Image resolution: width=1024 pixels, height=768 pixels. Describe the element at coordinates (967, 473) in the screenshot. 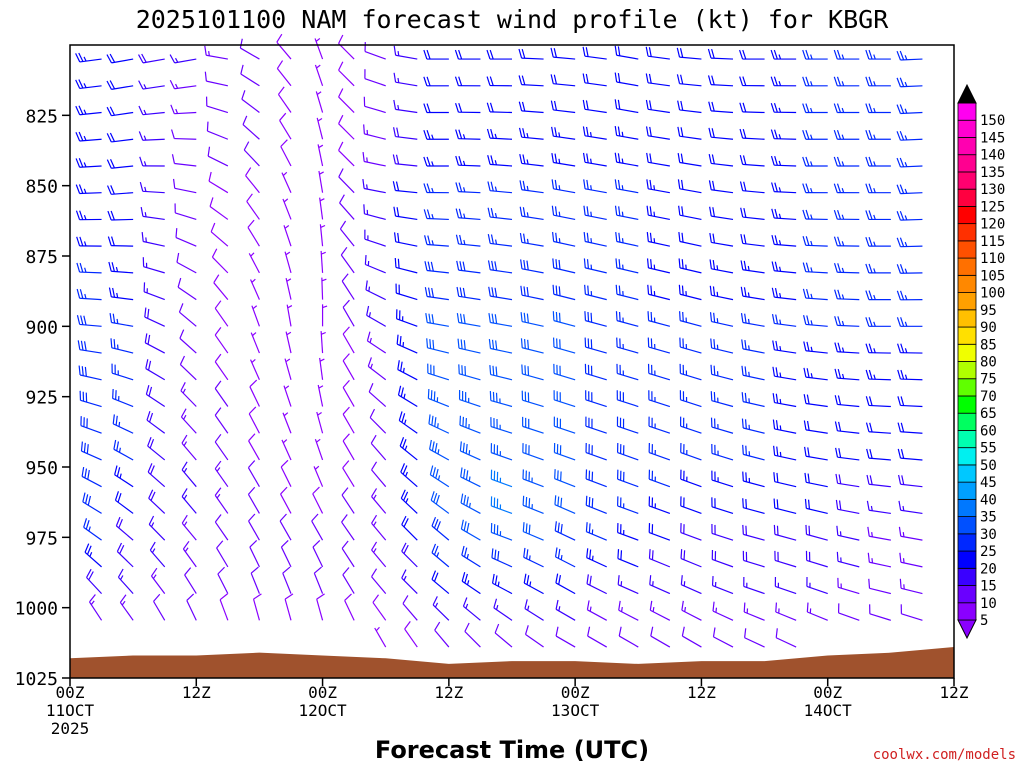

I see `colorbar-band` at that location.